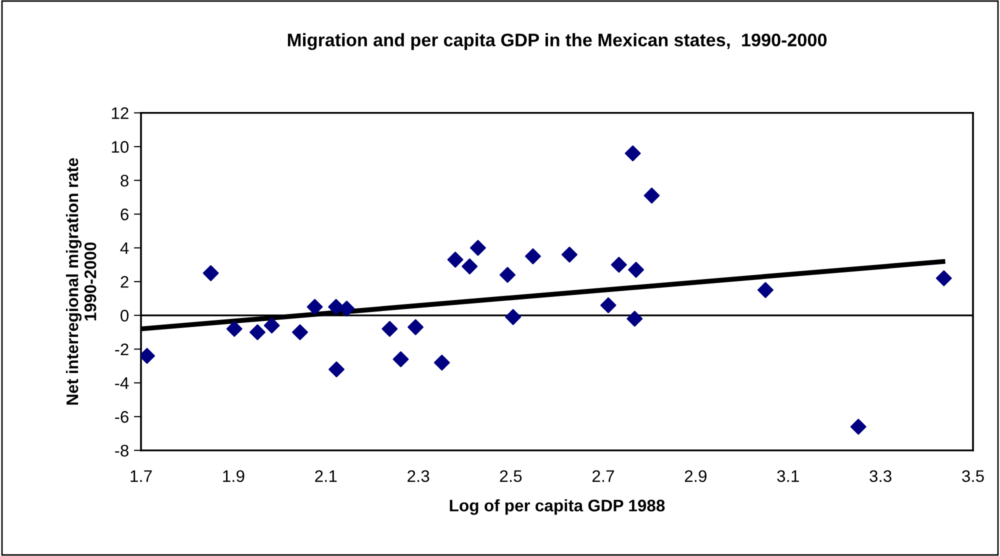 The height and width of the screenshot is (556, 1000). I want to click on y-tick-label: 2, so click(124, 282).